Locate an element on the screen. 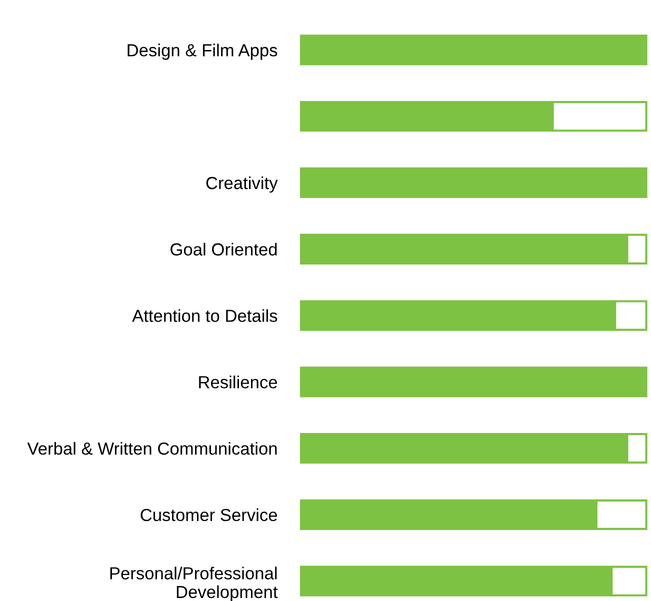  y-tick-label: Goal Oriented is located at coordinates (223, 249).